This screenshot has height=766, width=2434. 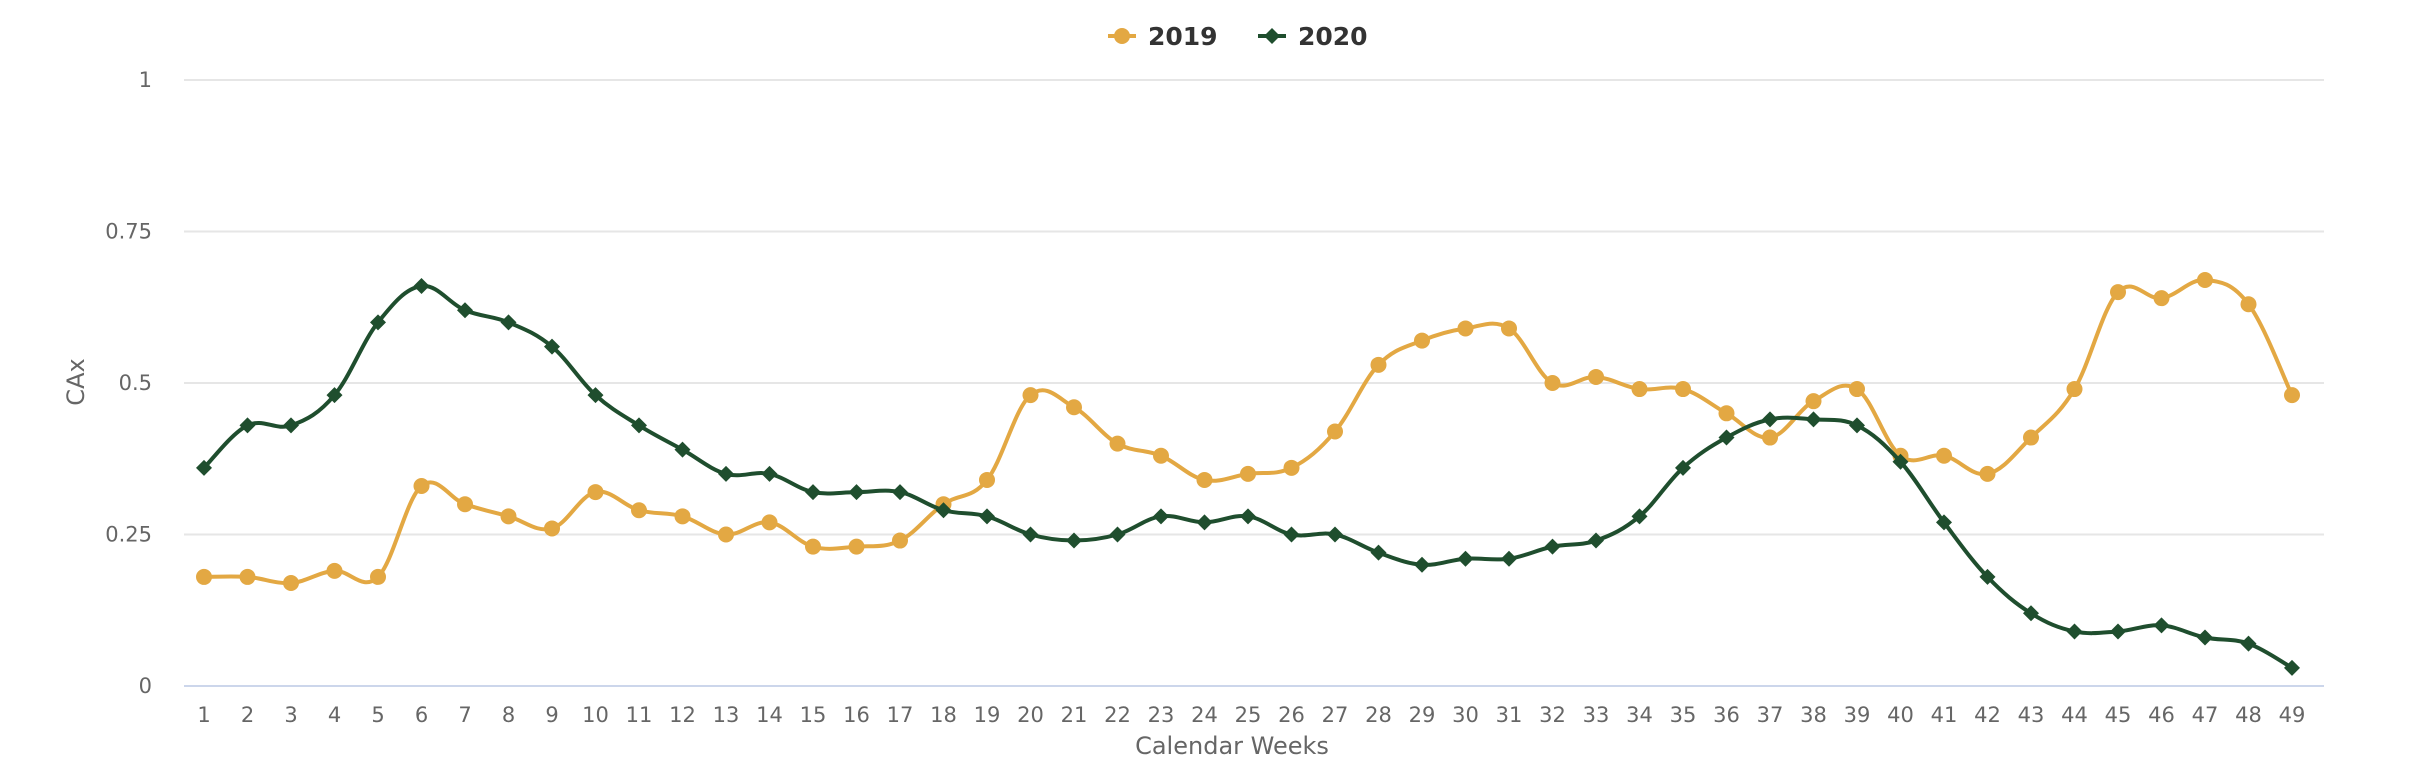 I want to click on legend: 2019 2020, so click(x=1238, y=36).